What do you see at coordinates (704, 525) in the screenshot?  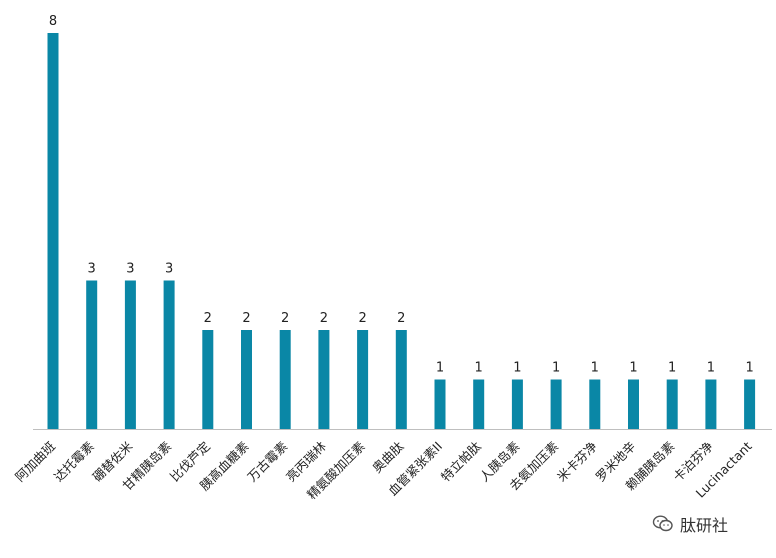 I see `watermark-text: 肽研社` at bounding box center [704, 525].